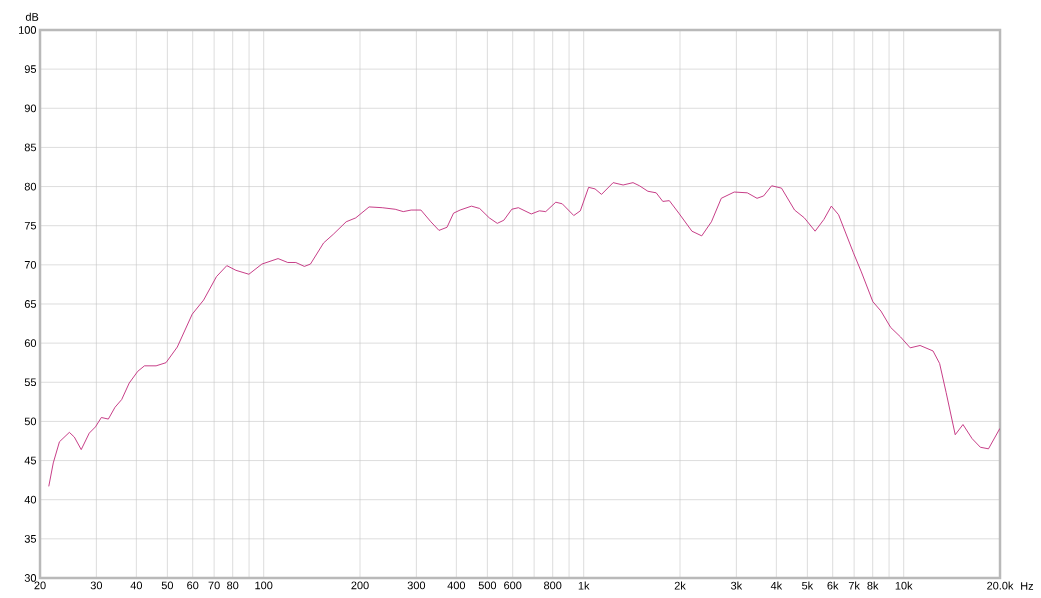 The width and height of the screenshot is (1041, 598). I want to click on x-tick-label: 400, so click(456, 585).